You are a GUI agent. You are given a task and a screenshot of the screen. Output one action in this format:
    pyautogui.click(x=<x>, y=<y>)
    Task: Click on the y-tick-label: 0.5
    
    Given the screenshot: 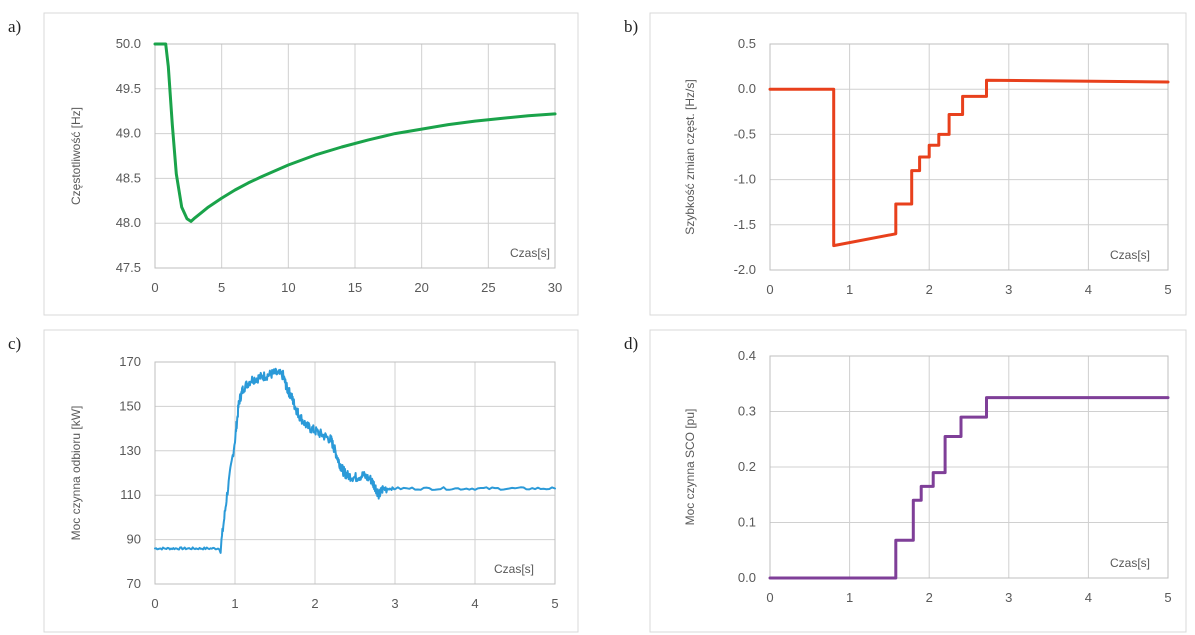 What is the action you would take?
    pyautogui.click(x=747, y=43)
    